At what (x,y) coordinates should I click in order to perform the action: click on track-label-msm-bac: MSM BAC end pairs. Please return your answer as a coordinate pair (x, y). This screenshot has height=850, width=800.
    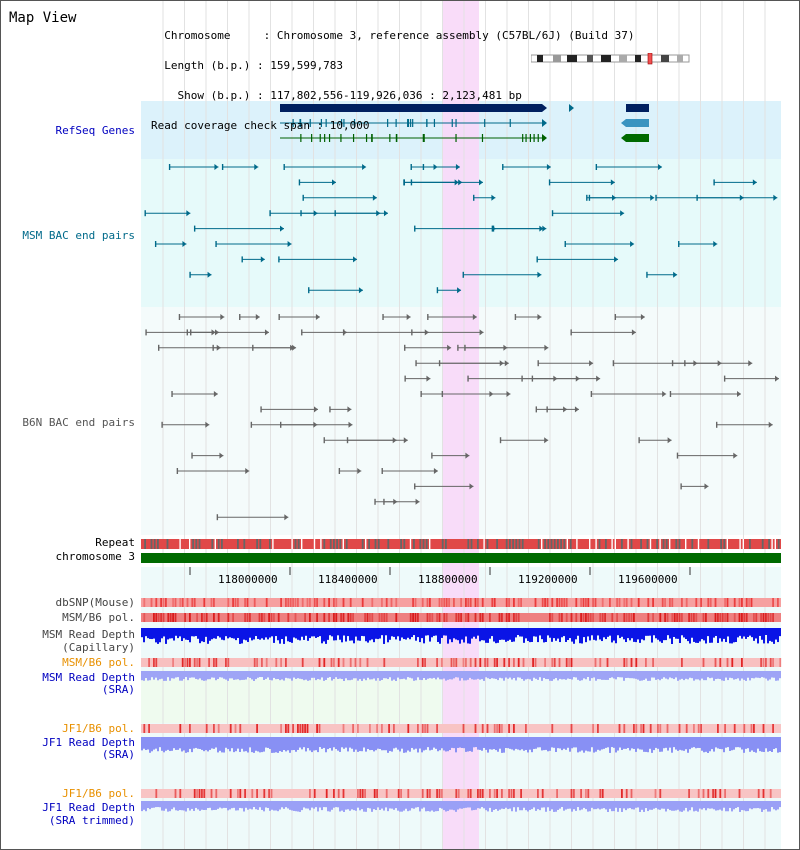
    Looking at the image, I should click on (78, 235).